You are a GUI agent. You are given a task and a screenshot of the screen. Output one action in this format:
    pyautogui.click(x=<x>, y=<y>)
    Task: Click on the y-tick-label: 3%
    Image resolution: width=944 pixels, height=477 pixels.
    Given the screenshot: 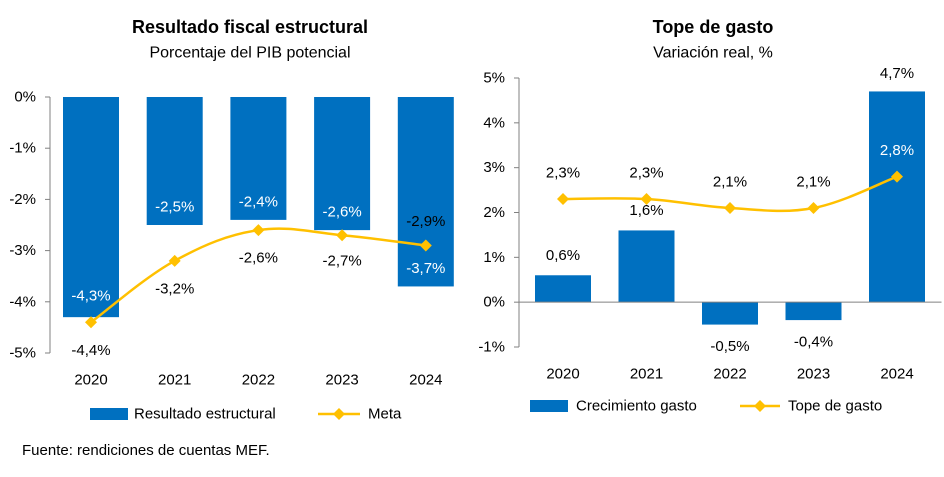 What is the action you would take?
    pyautogui.click(x=494, y=167)
    